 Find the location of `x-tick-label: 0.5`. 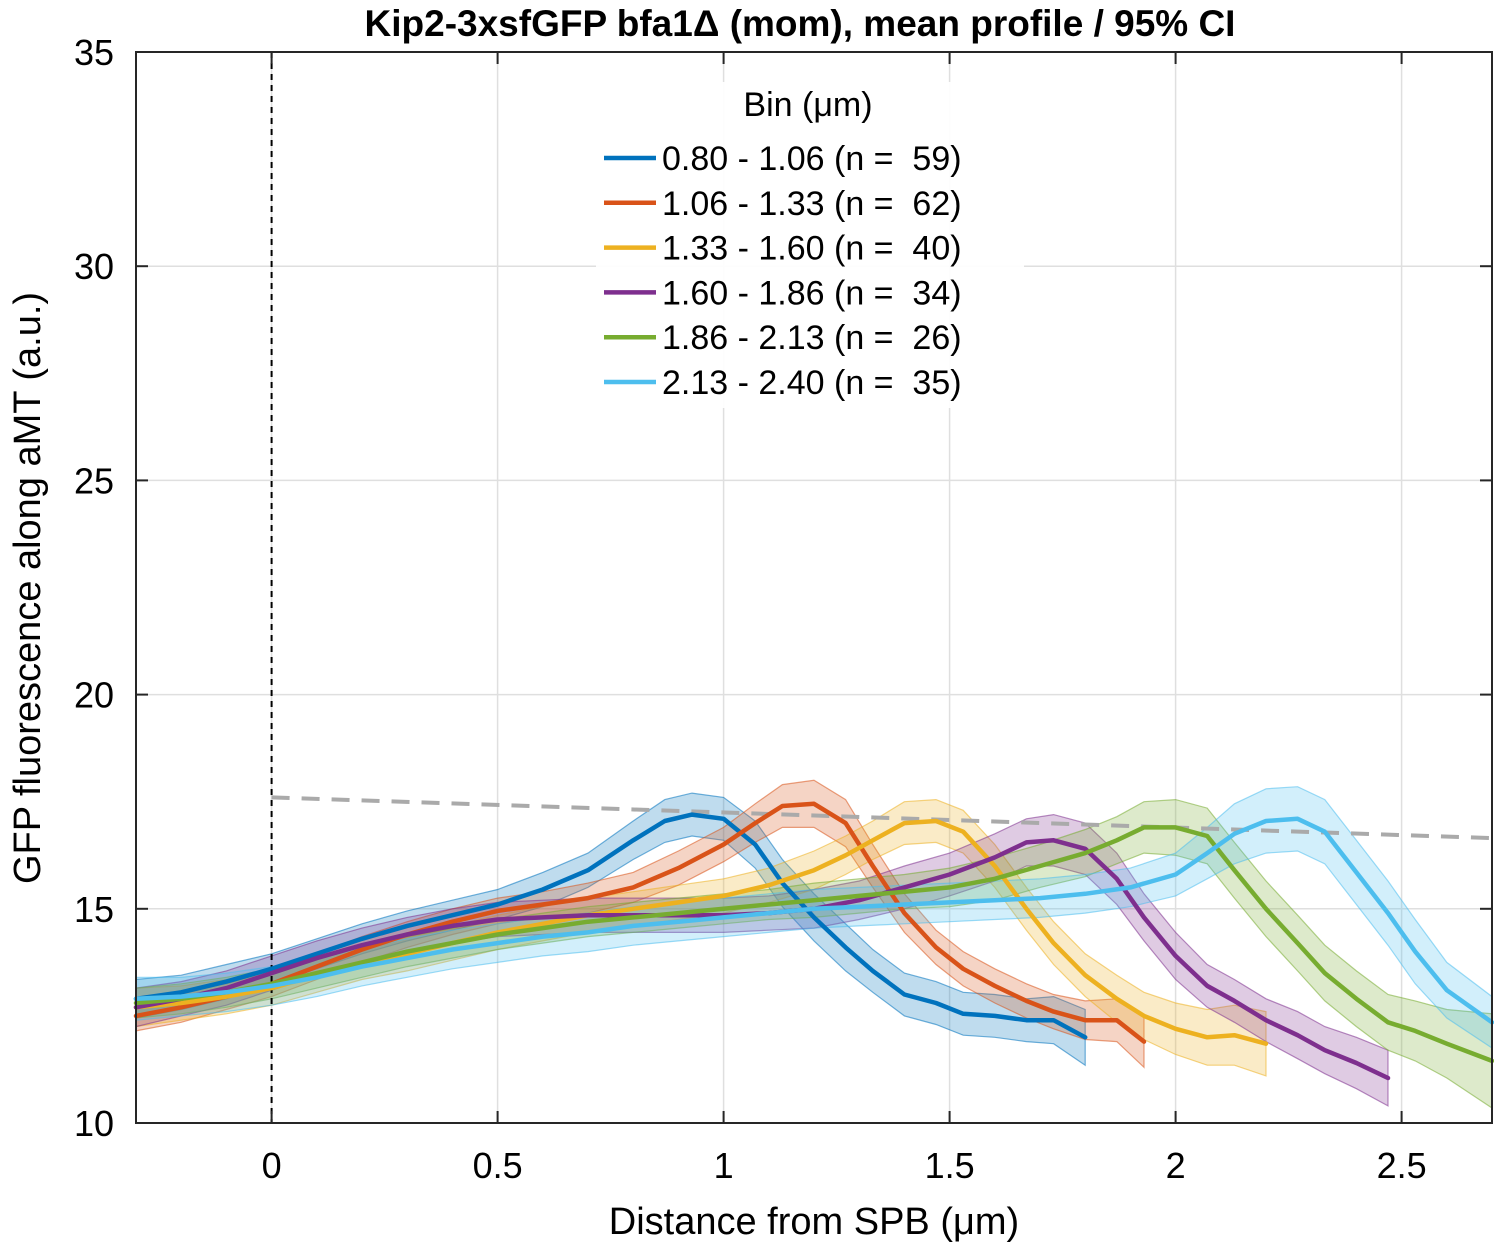

x-tick-label: 0.5 is located at coordinates (498, 1165).